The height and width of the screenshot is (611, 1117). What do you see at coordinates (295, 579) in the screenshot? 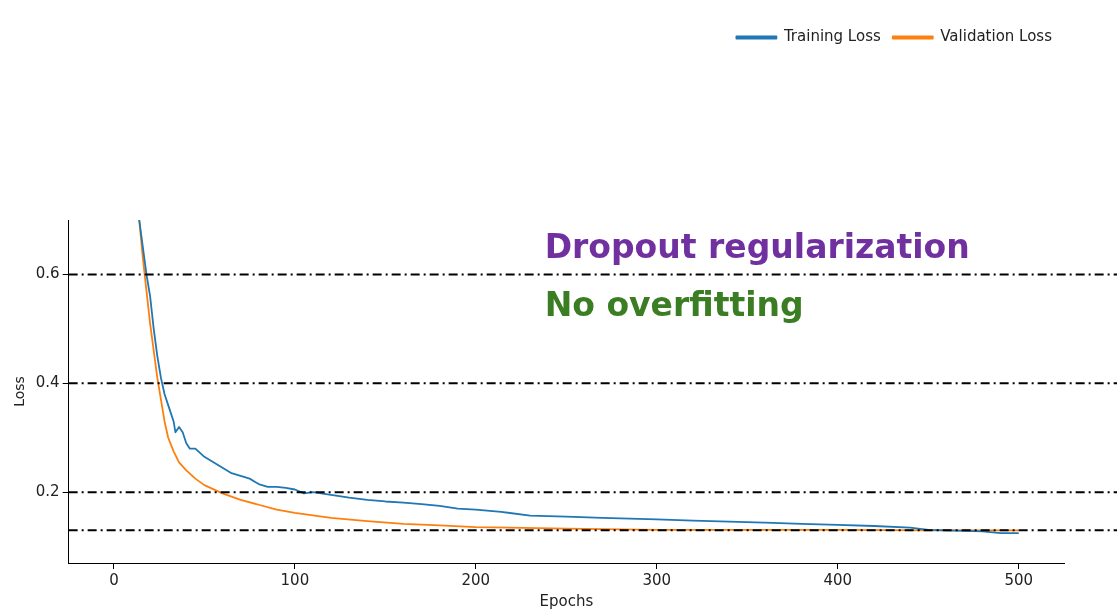
I see `x-tick-label: 100` at bounding box center [295, 579].